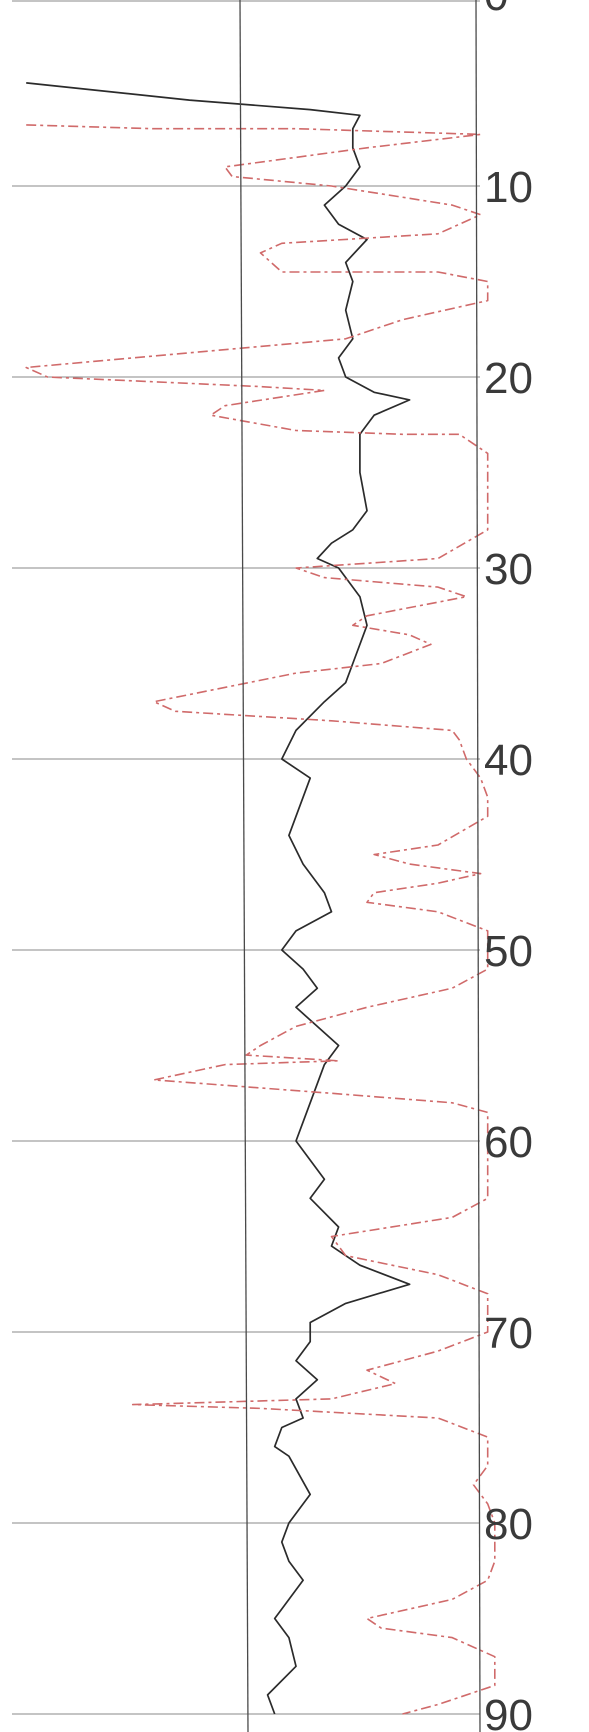  Describe the element at coordinates (508, 1524) in the screenshot. I see `y-tick-label-80: 80` at that location.